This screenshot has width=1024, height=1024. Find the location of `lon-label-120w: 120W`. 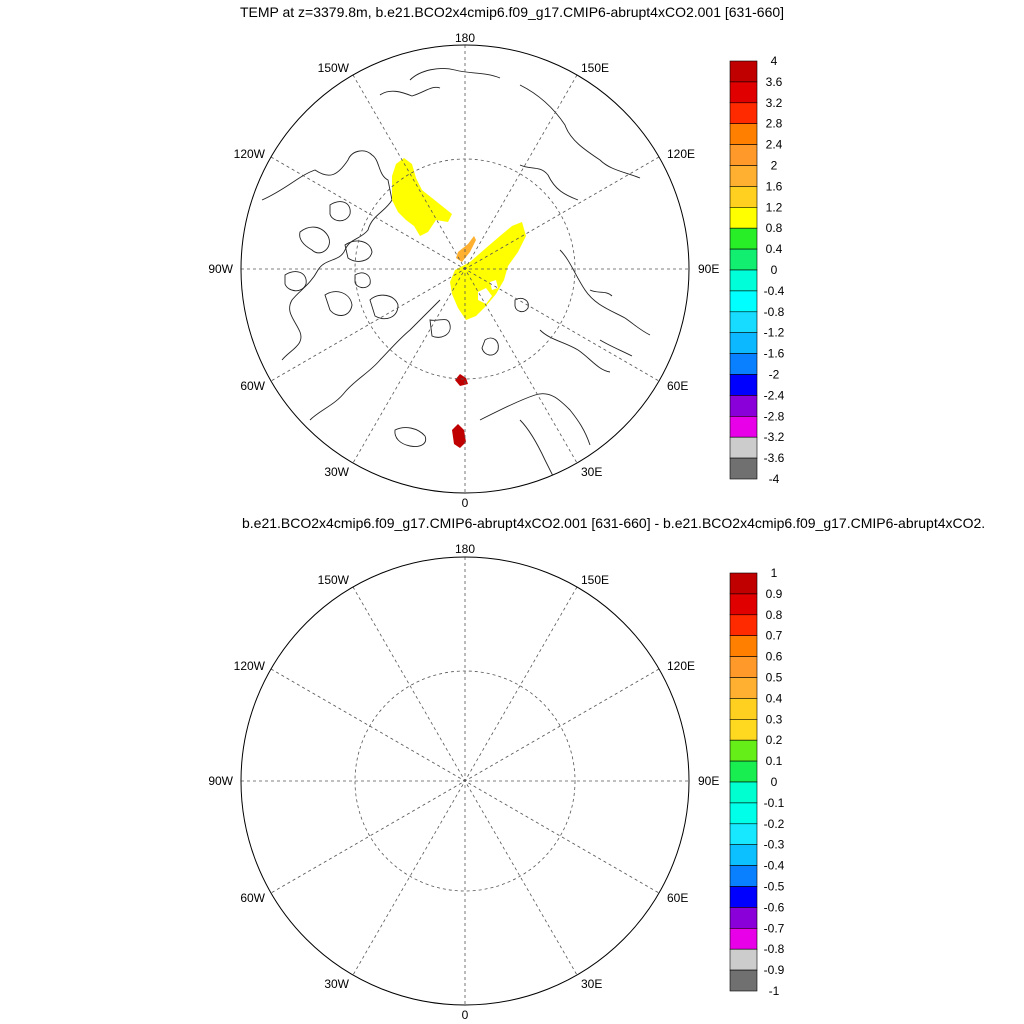

lon-label-120w: 120W is located at coordinates (250, 154).